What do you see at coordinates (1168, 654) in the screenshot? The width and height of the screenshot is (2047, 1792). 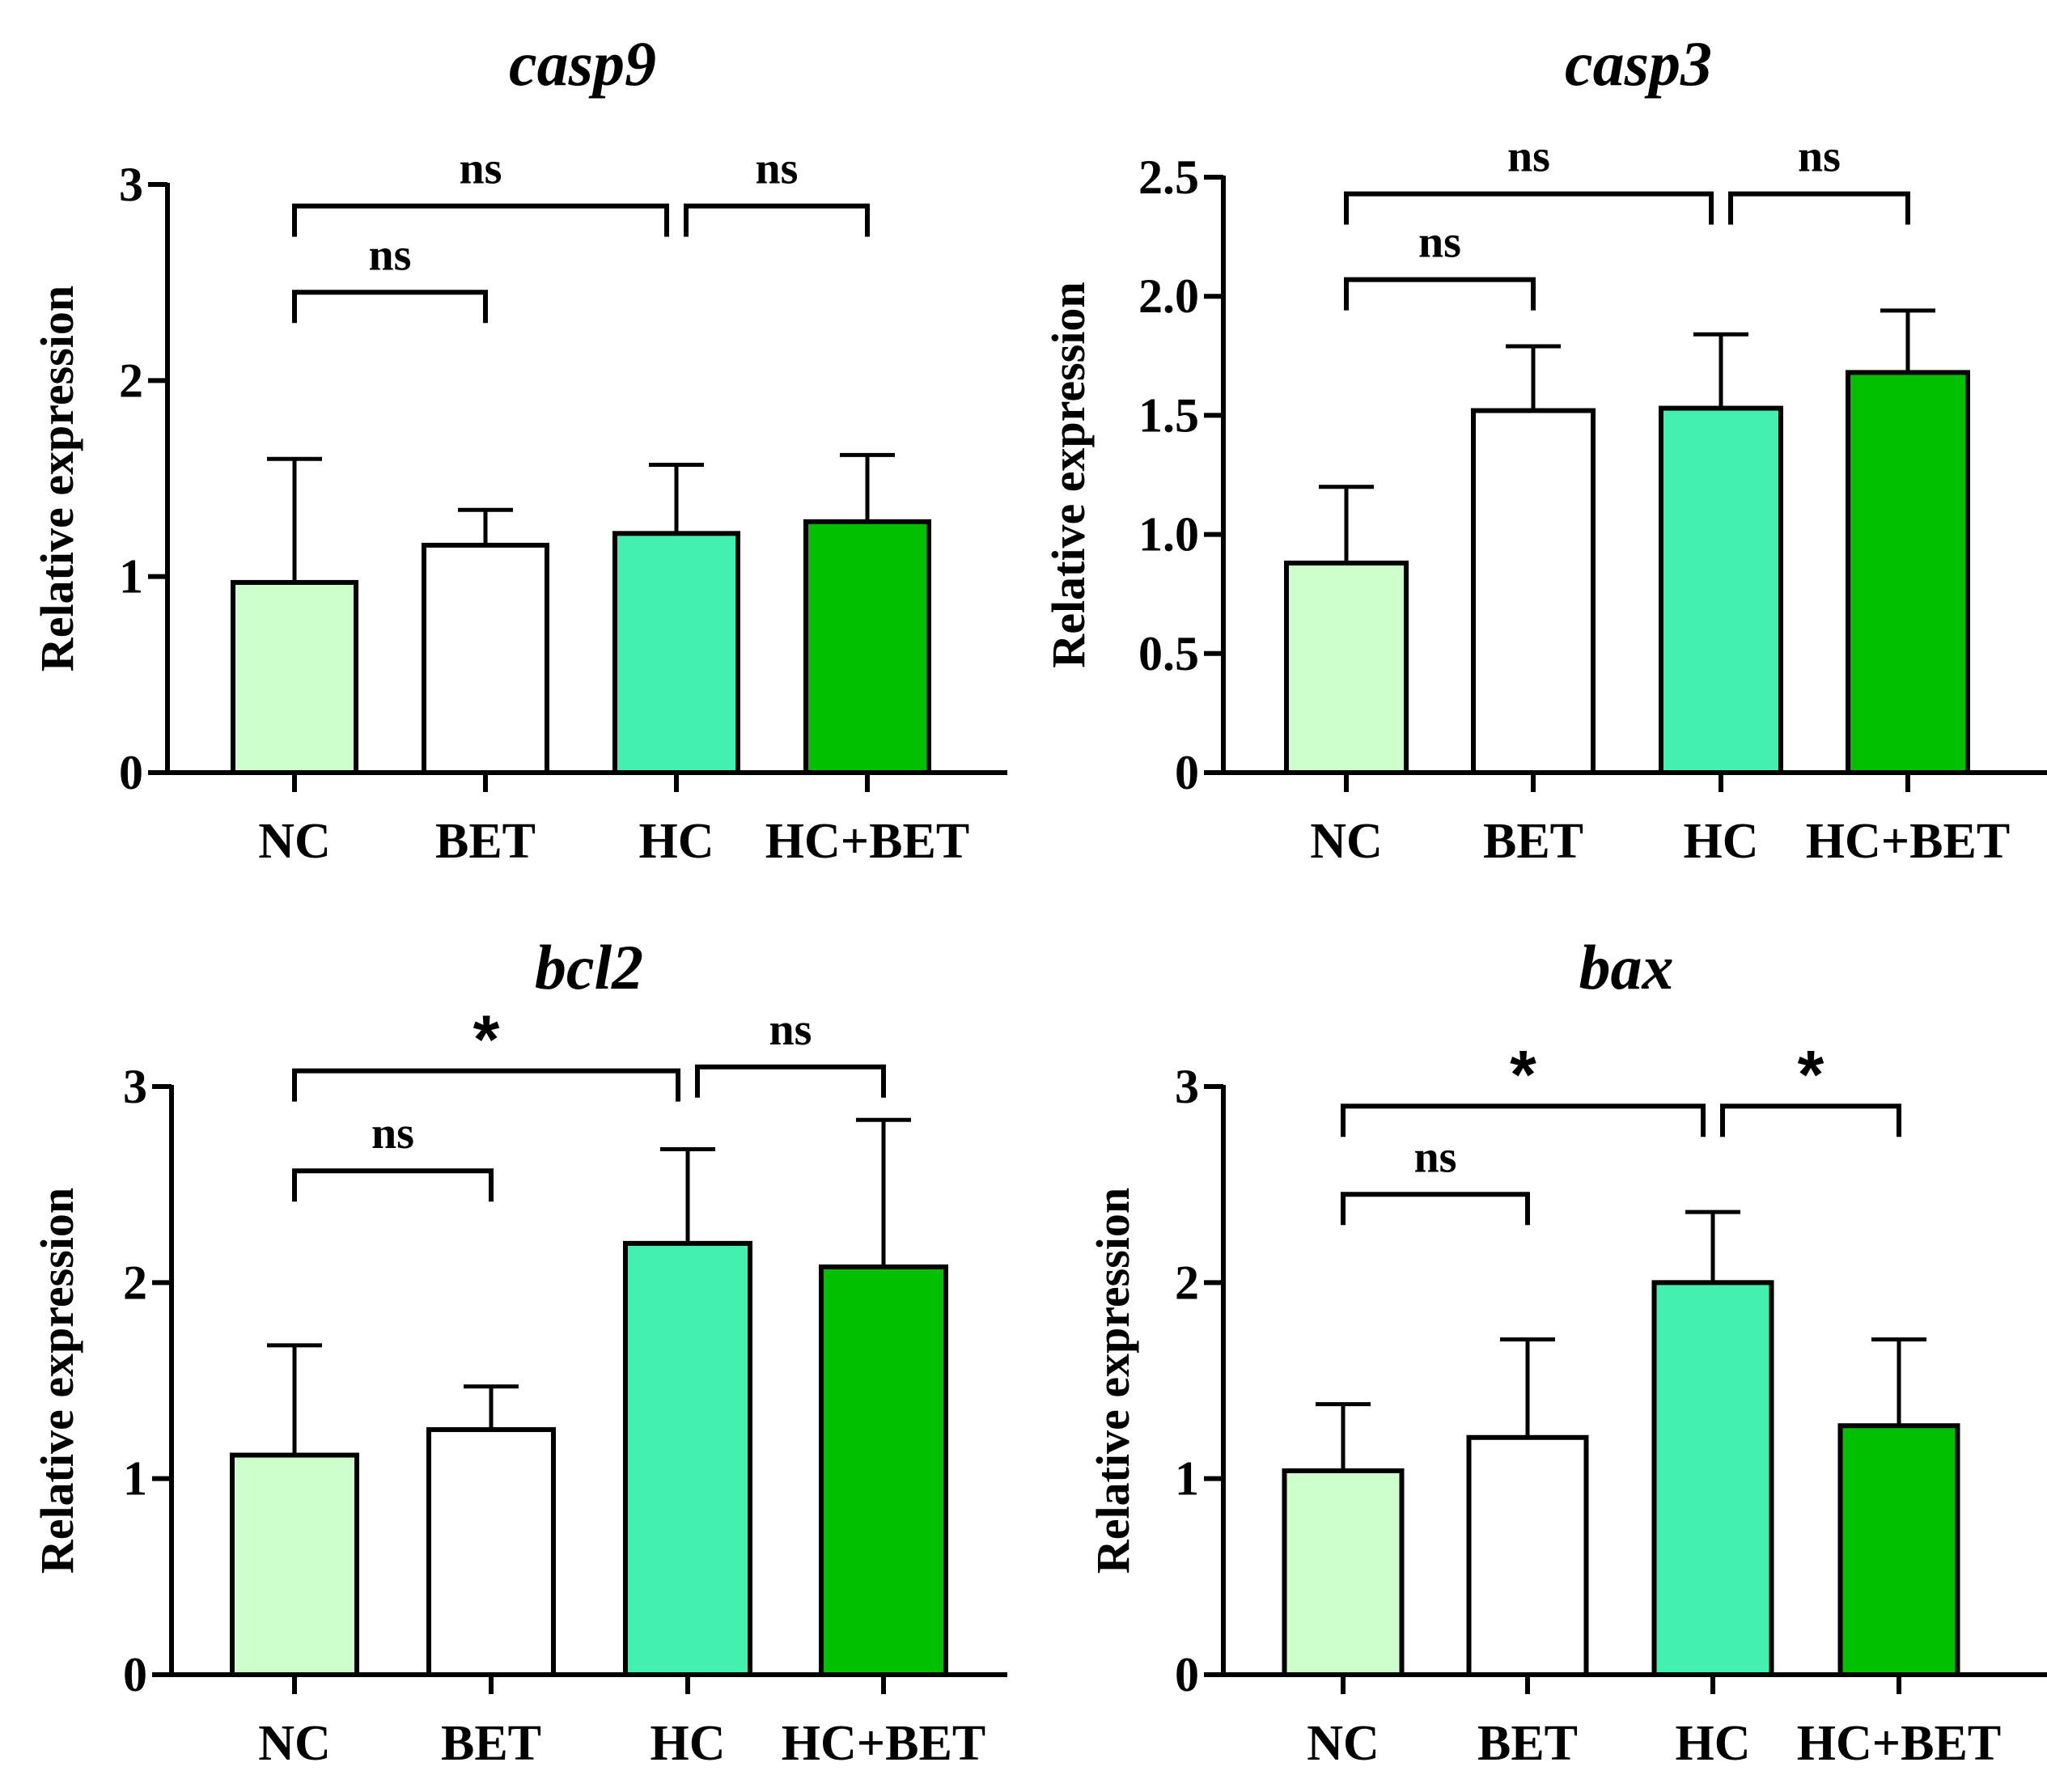 I see `y-tick-label: 0.5` at bounding box center [1168, 654].